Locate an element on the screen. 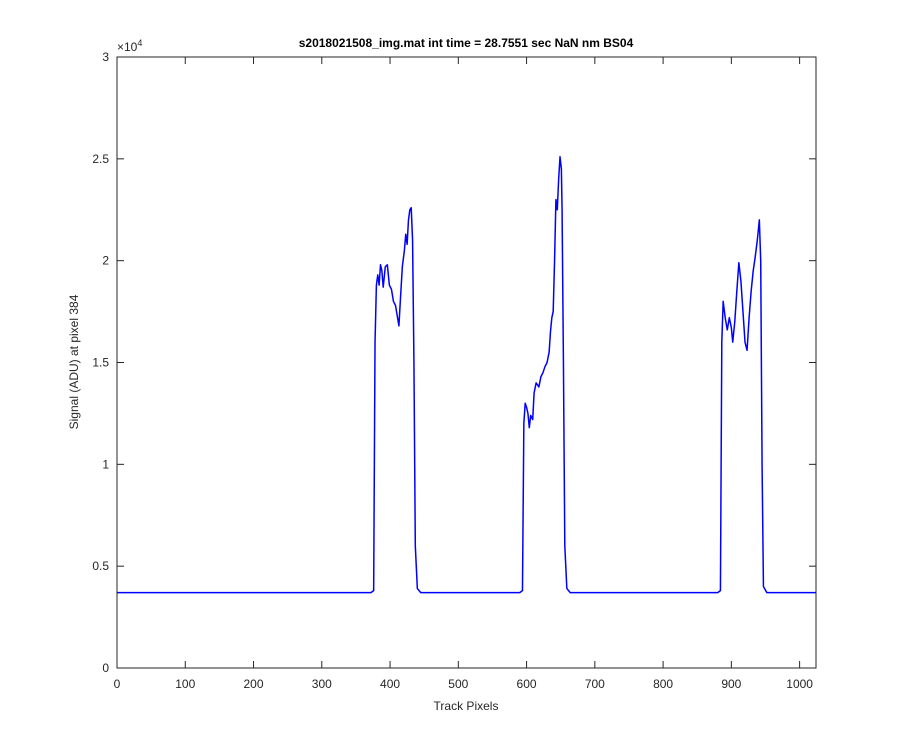  x-tick-label: 1000 is located at coordinates (799, 684).